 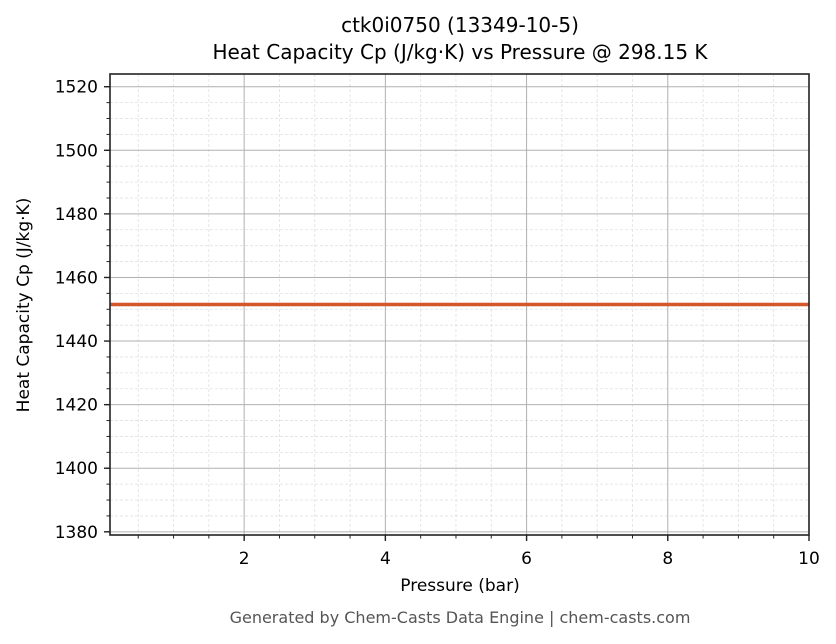 What do you see at coordinates (76, 469) in the screenshot?
I see `y-tick-label: 1400` at bounding box center [76, 469].